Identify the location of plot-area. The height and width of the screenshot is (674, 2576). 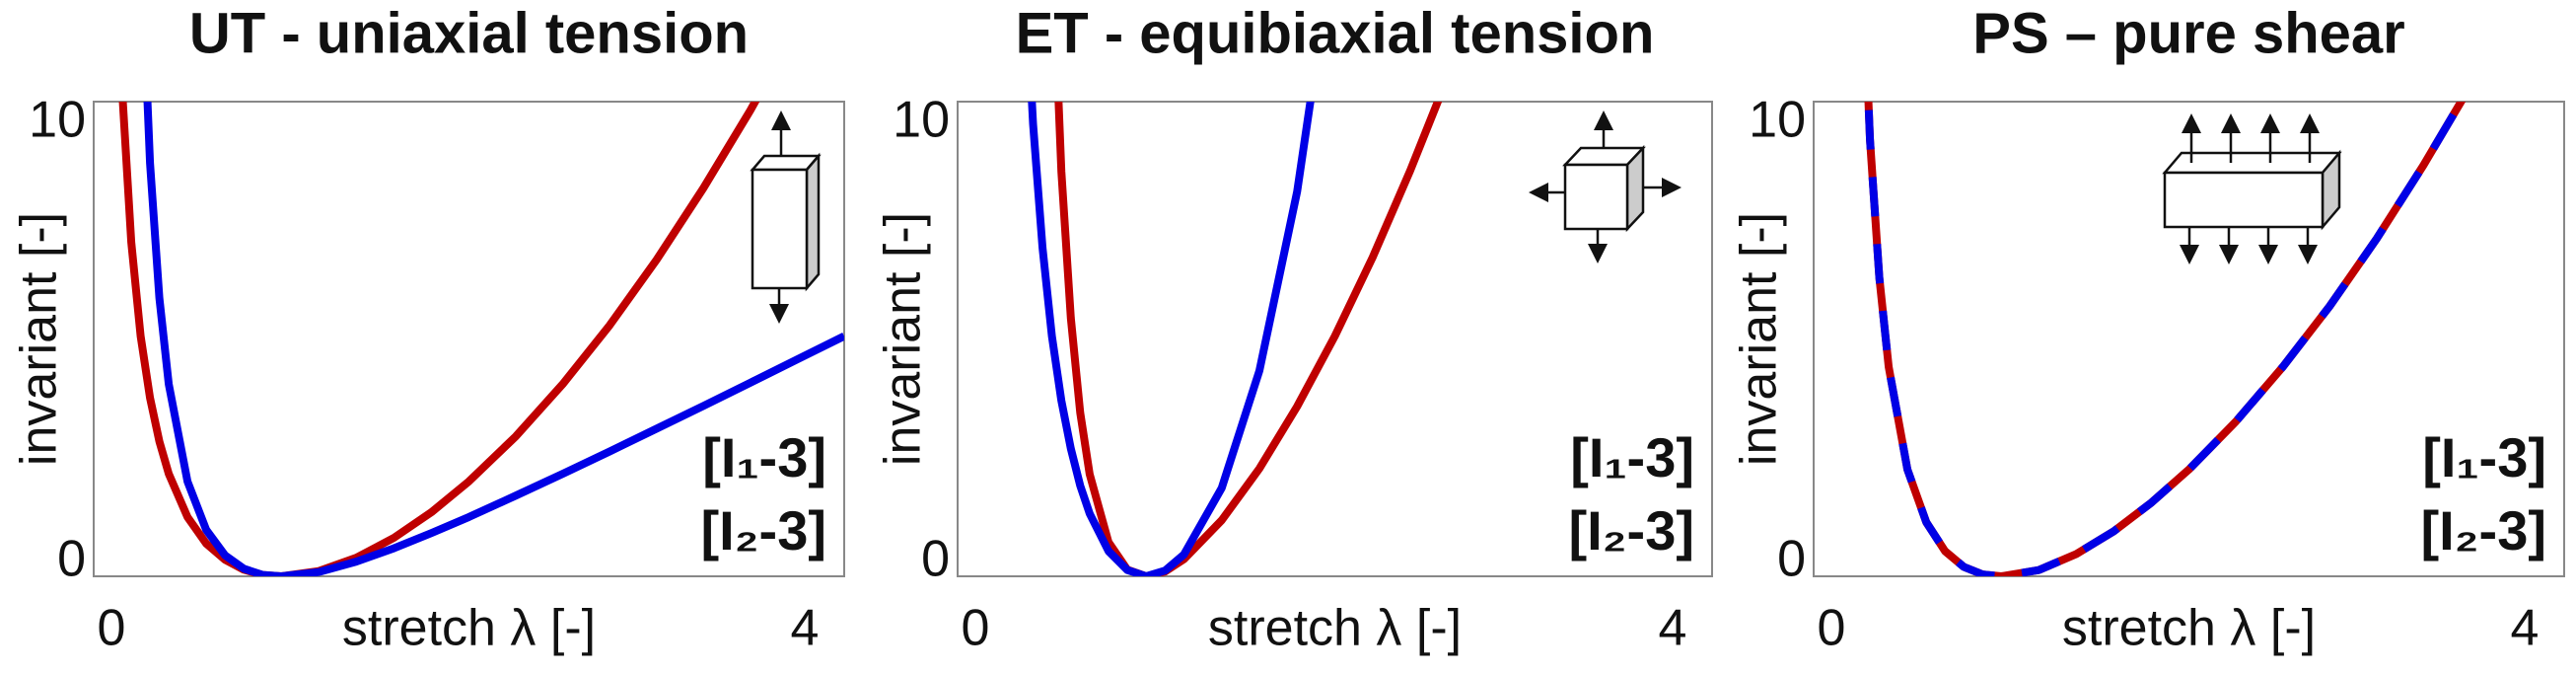
(1235, 339).